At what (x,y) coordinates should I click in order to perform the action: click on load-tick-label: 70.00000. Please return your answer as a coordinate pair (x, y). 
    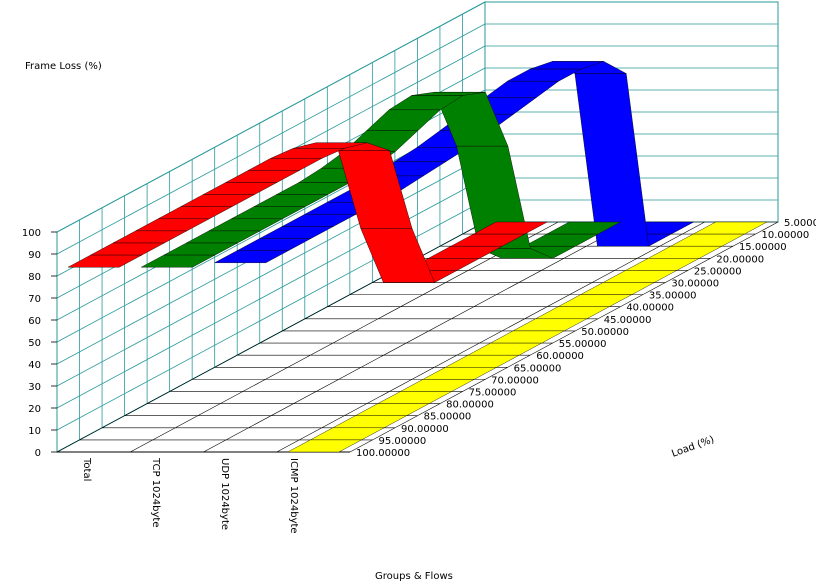
    Looking at the image, I should click on (515, 380).